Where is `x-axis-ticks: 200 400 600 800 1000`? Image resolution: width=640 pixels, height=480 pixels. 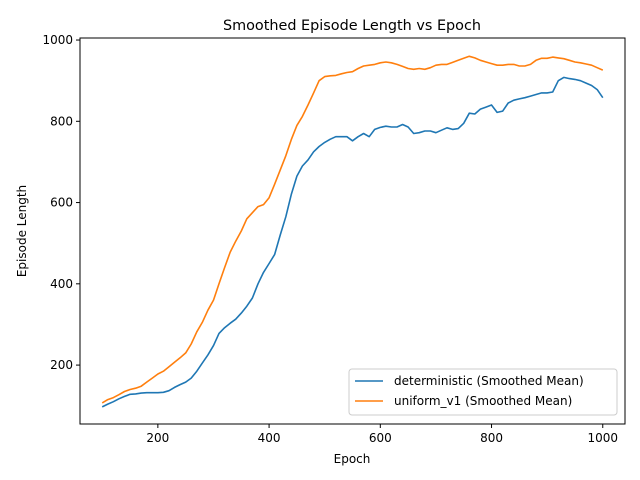
x-axis-ticks: 200 400 600 800 1000 is located at coordinates (382, 434).